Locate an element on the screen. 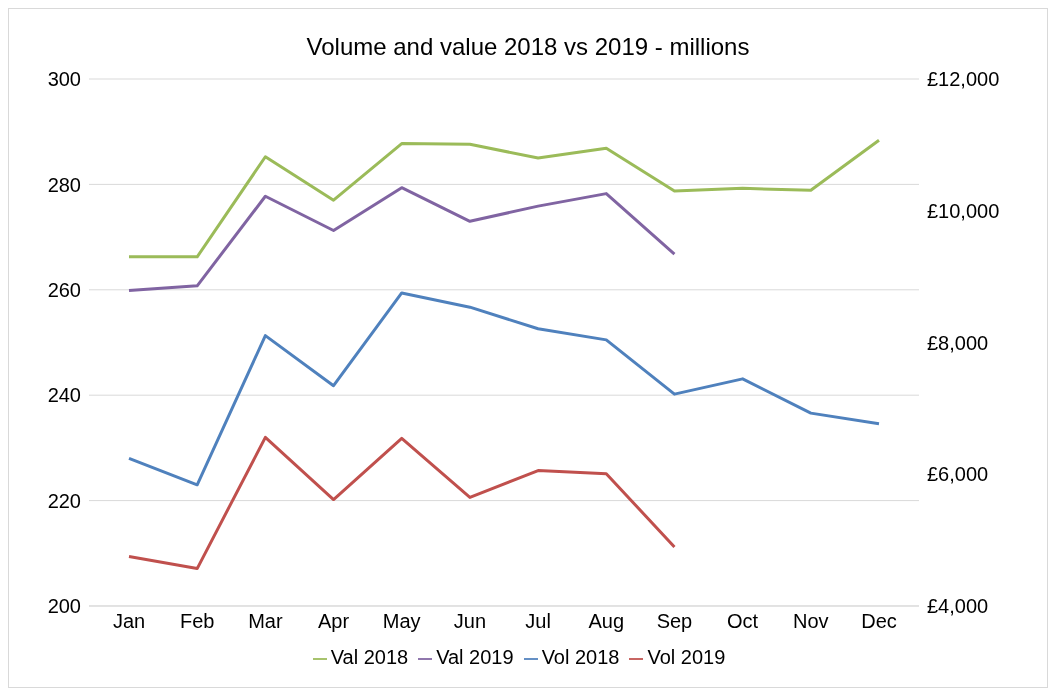 The image size is (1054, 694). chart-title: Volume and value 2018 vs 2019 - millions is located at coordinates (528, 47).